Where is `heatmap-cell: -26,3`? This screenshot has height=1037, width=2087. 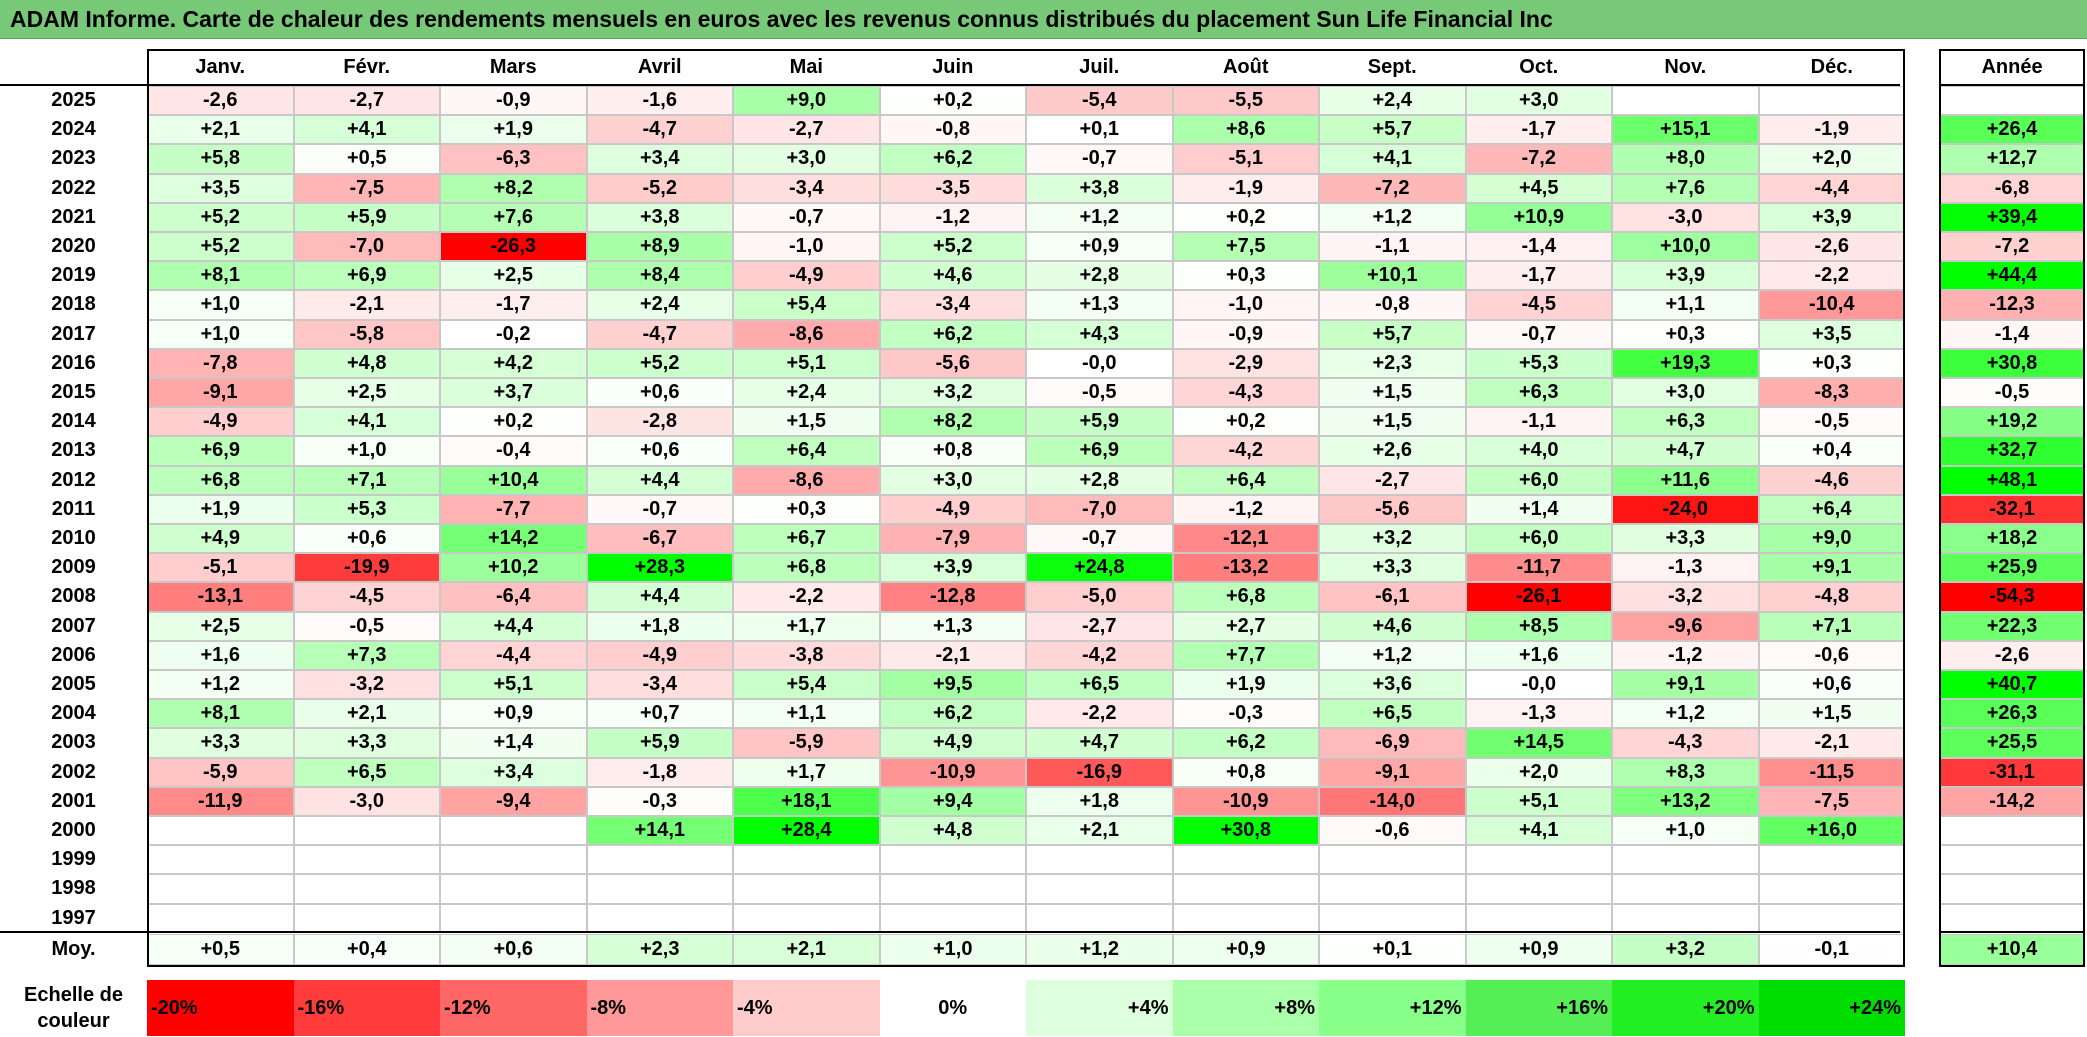 heatmap-cell: -26,3 is located at coordinates (513, 247).